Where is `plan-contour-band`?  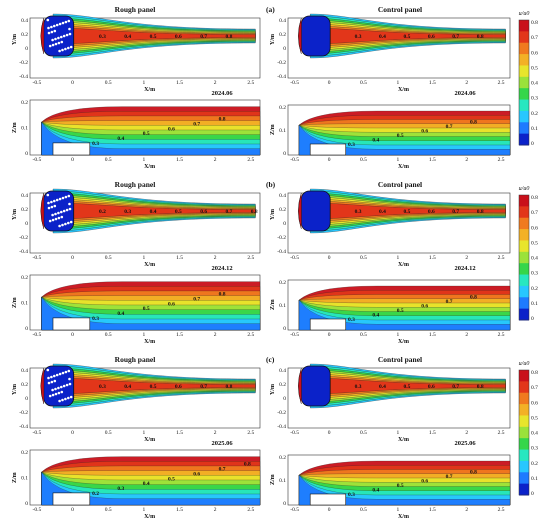
plan-contour-band is located at coordinates (408, 211).